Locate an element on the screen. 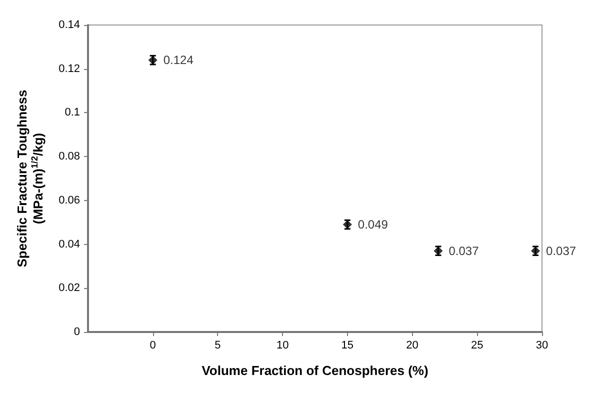 Image resolution: width=602 pixels, height=402 pixels. y-tick-label: 0.1 is located at coordinates (72, 112).